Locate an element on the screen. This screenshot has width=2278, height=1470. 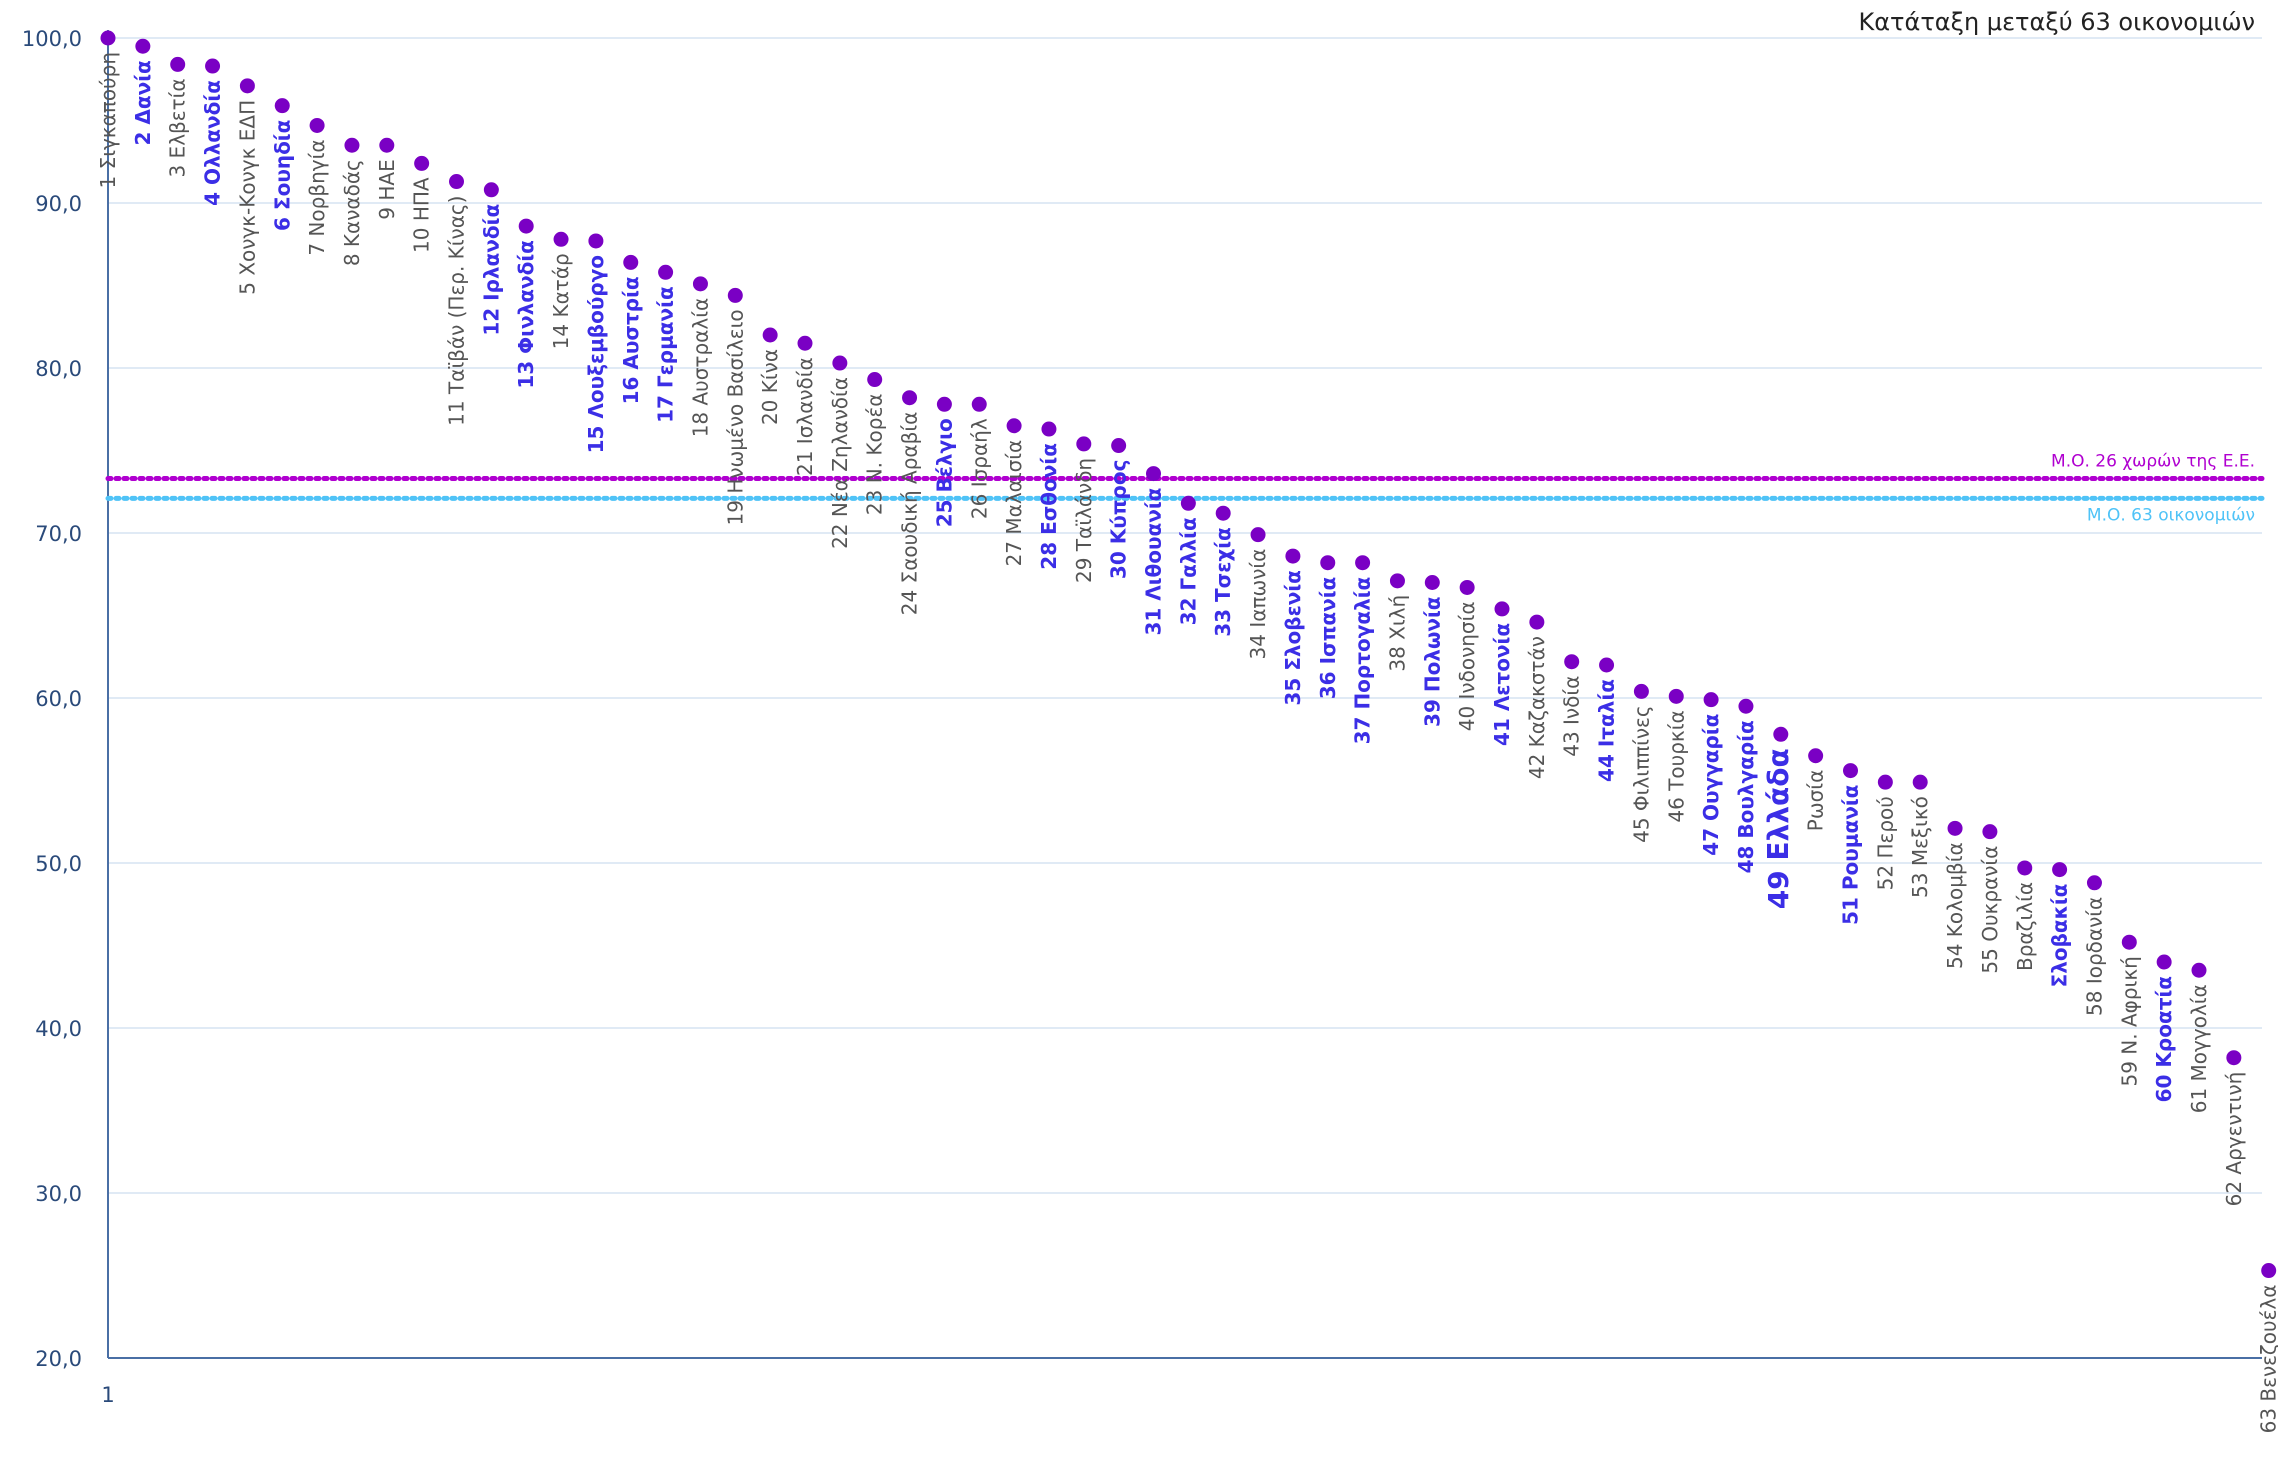
point-label: Βραζιλία is located at coordinates (2025, 926).